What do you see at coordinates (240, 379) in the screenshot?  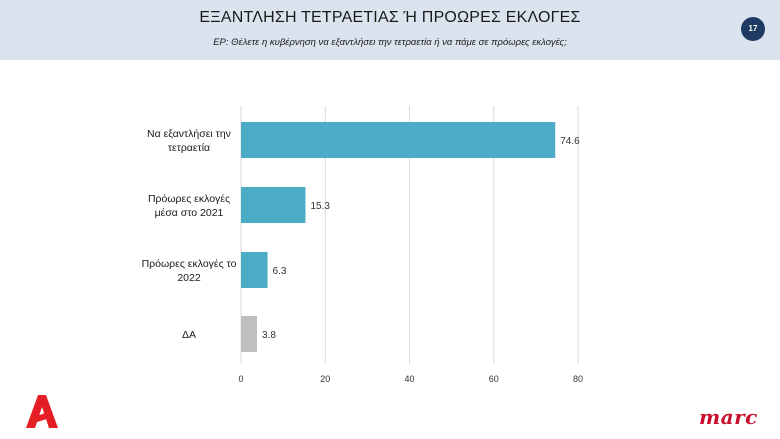 I see `x-tick-label-0: 0` at bounding box center [240, 379].